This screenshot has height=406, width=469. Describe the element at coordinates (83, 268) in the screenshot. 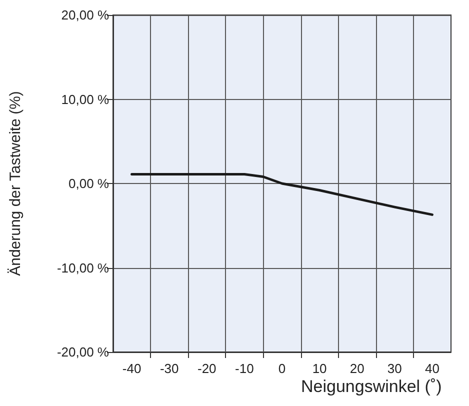

I see `y-tick-label: -10,00 %` at that location.